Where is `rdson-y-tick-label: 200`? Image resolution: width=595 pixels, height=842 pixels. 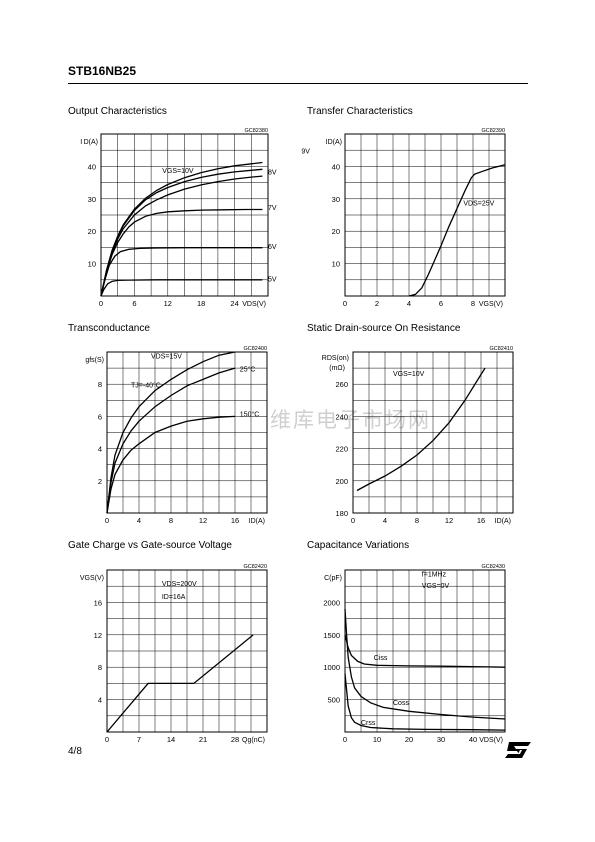
rdson-y-tick-label: 200 is located at coordinates (341, 481).